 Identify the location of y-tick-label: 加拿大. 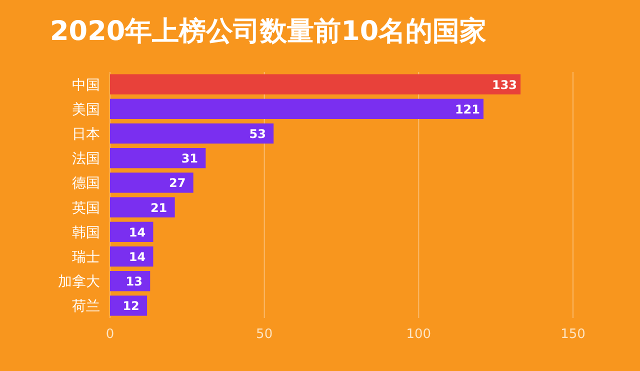
(79, 282).